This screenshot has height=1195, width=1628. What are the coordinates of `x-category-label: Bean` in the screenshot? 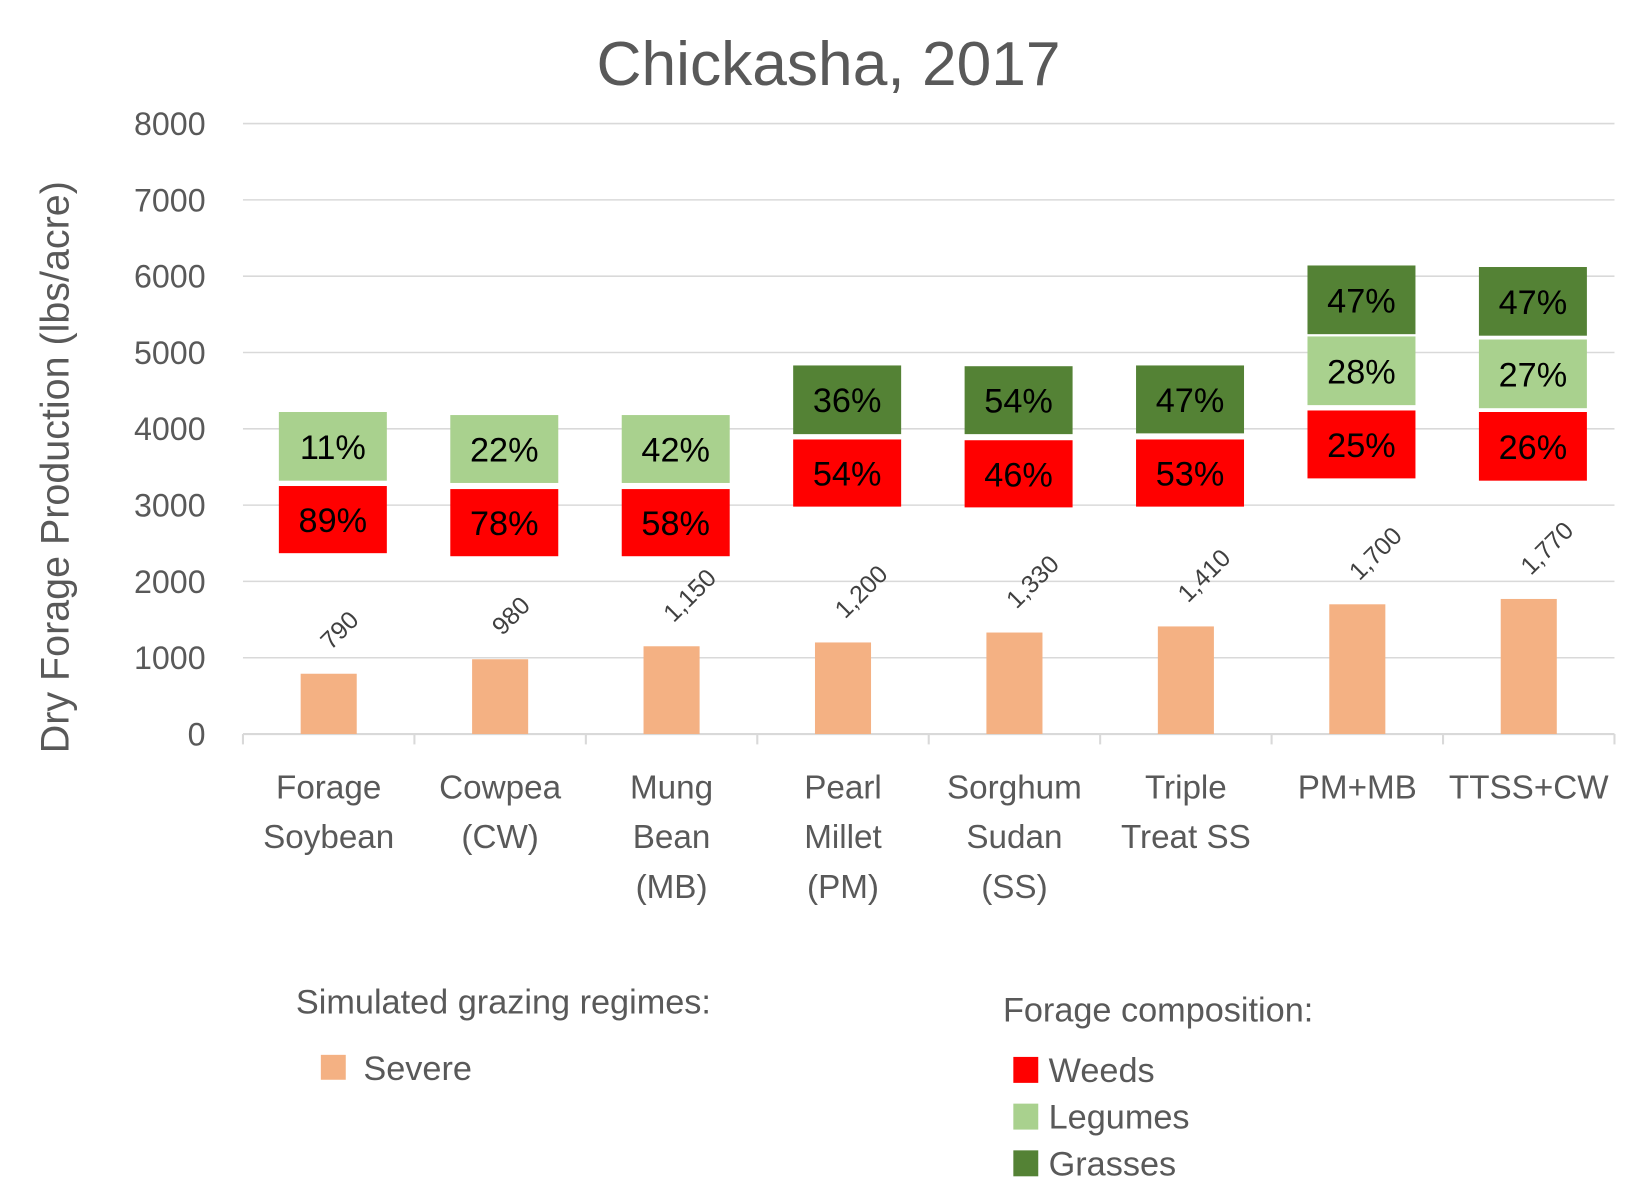 It's located at (672, 837).